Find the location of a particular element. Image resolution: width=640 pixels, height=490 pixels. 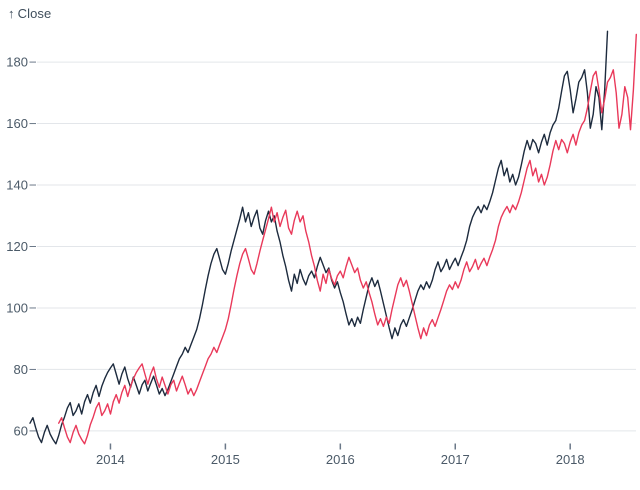

y-tick-marks is located at coordinates (32, 246).